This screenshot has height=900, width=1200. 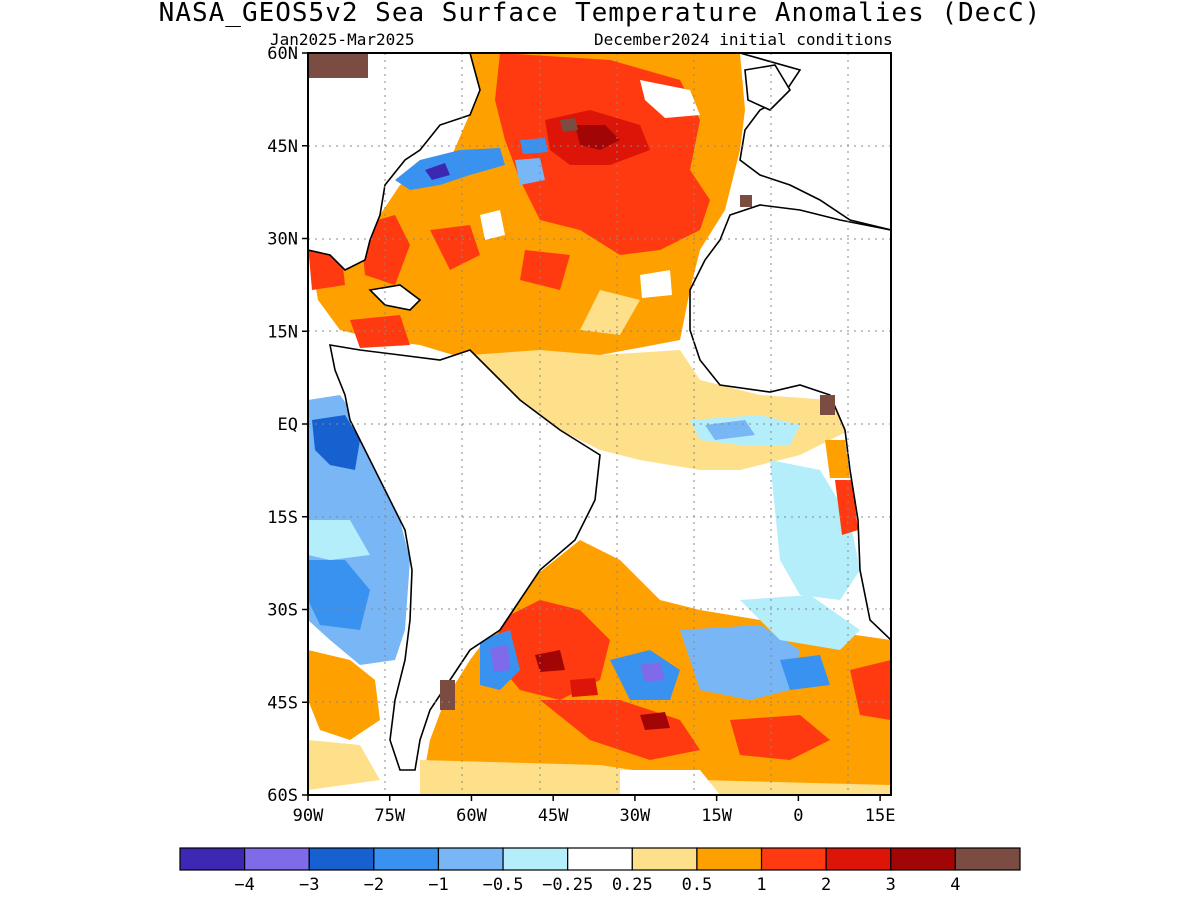 I want to click on lon-tick-label: 45W, so click(x=553, y=816).